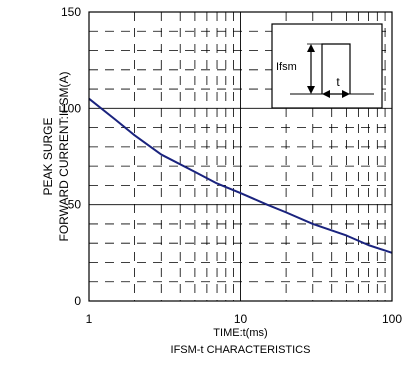  Describe the element at coordinates (71, 12) in the screenshot. I see `y-tick-label: 150` at that location.